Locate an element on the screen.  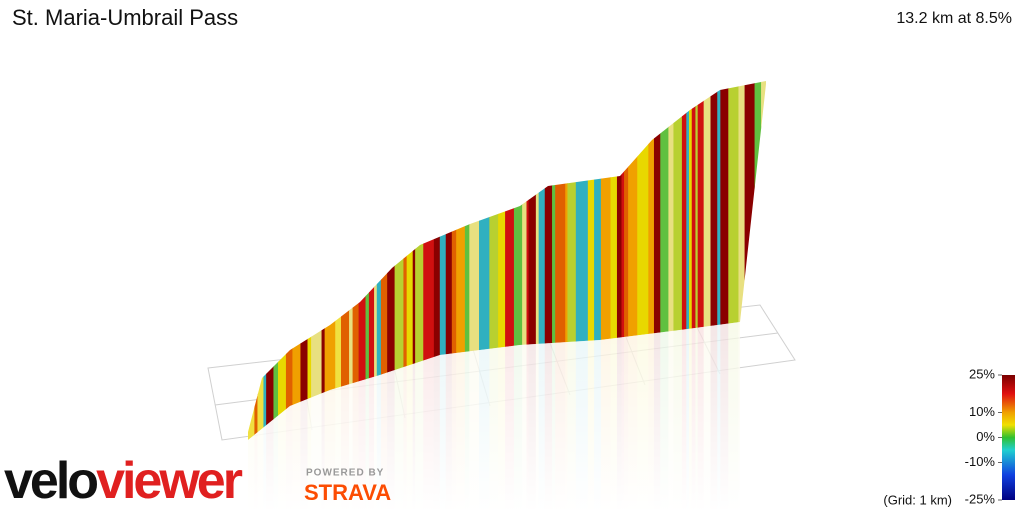
logo-a: velo is located at coordinates (50, 481).